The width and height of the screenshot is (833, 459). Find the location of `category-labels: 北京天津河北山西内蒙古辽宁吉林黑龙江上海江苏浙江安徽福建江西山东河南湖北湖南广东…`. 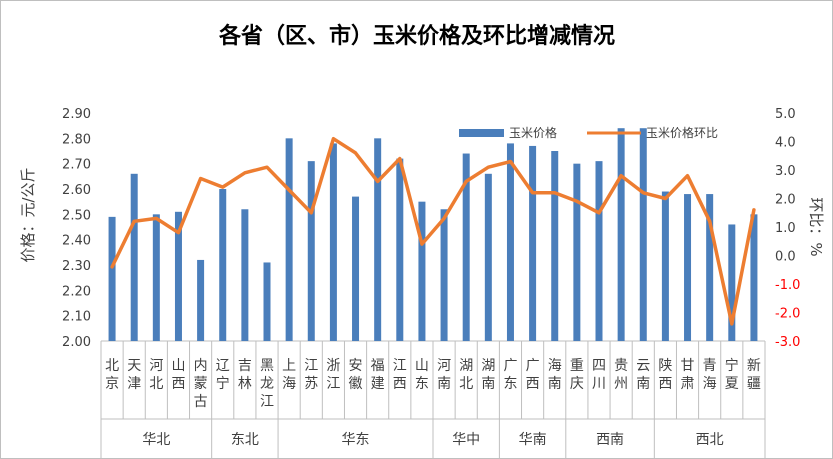

category-labels: 北京天津河北山西内蒙古辽宁吉林黑龙江上海江苏浙江安徽福建江西山东河南湖北湖南广东… is located at coordinates (433, 383).